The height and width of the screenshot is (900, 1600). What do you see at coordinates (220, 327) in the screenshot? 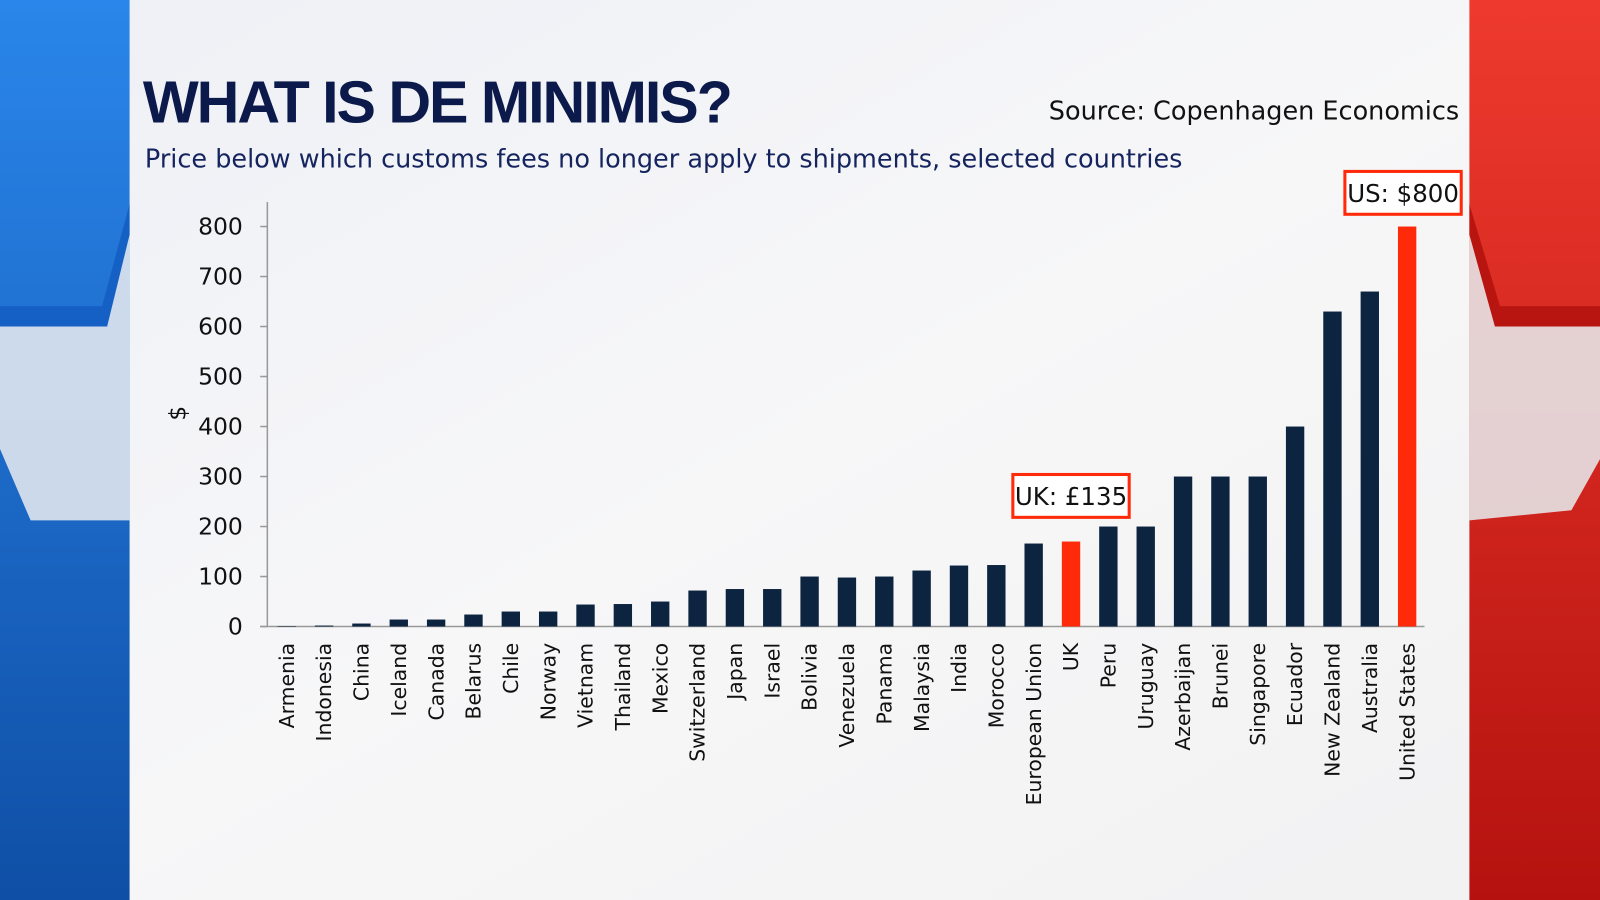
I see `y-tick-label: 600` at bounding box center [220, 327].